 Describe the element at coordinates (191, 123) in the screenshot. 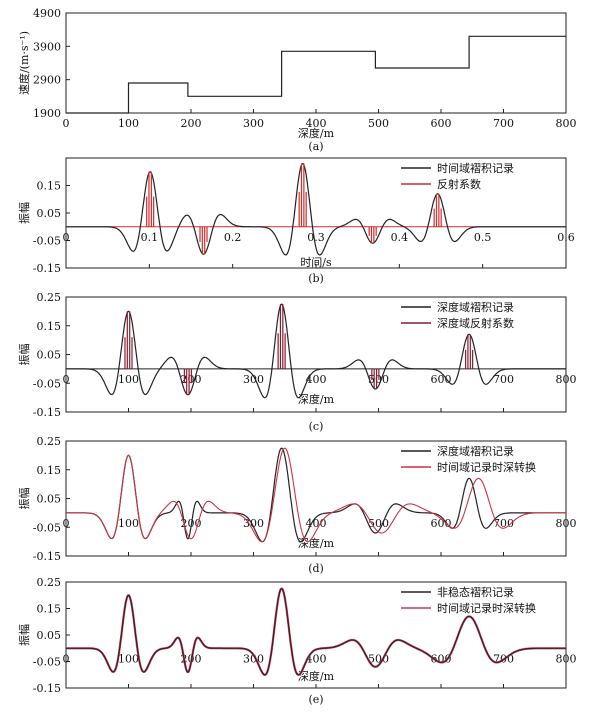

I see `x-tick-label: 200` at that location.